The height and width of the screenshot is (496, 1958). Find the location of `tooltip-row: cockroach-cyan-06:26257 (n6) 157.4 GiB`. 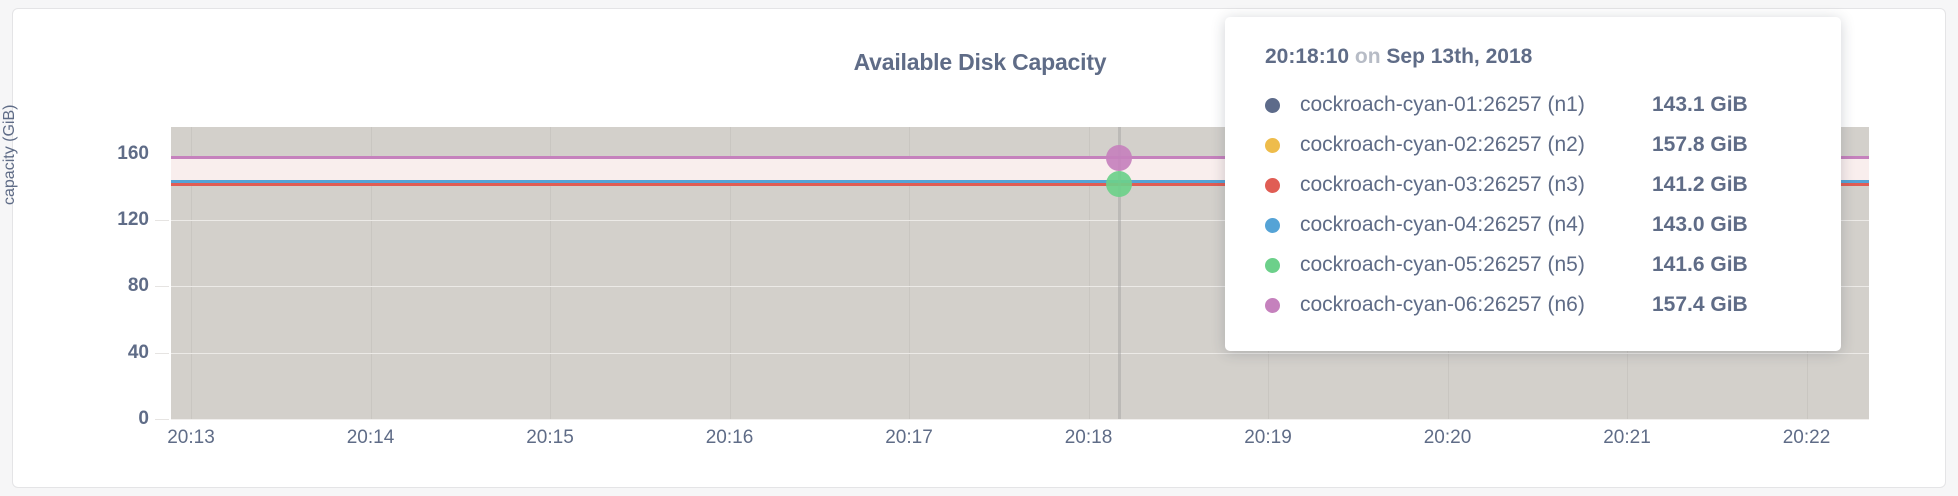

tooltip-row: cockroach-cyan-06:26257 (n6) 157.4 GiB is located at coordinates (1536, 305).